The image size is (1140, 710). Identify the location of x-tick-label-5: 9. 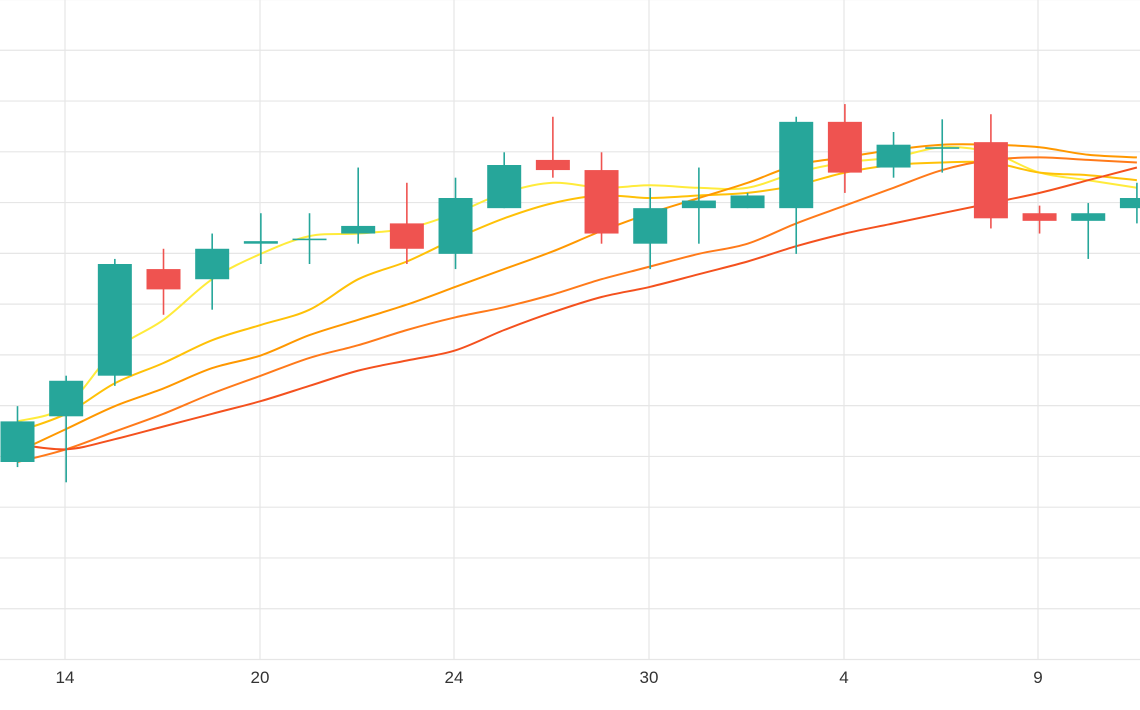
(1037, 677).